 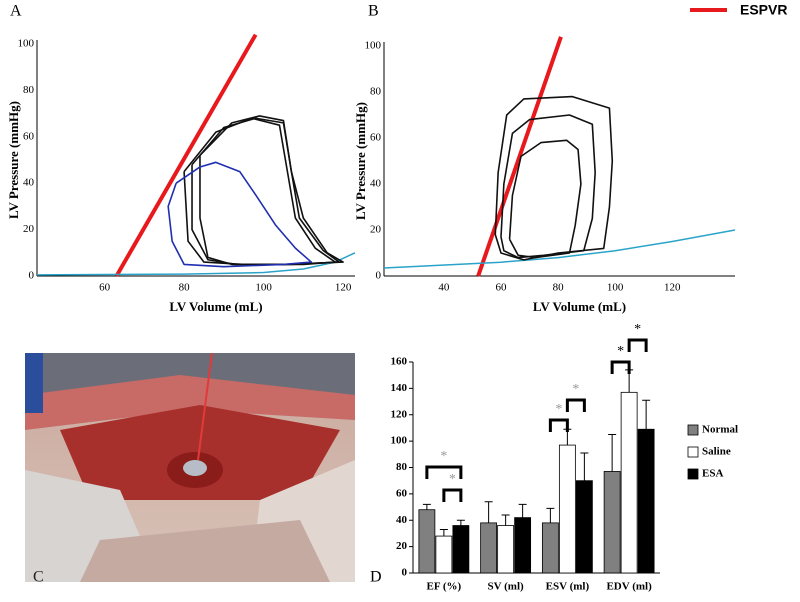 What do you see at coordinates (444, 288) in the screenshot?
I see `x-tick-label: 40` at bounding box center [444, 288].